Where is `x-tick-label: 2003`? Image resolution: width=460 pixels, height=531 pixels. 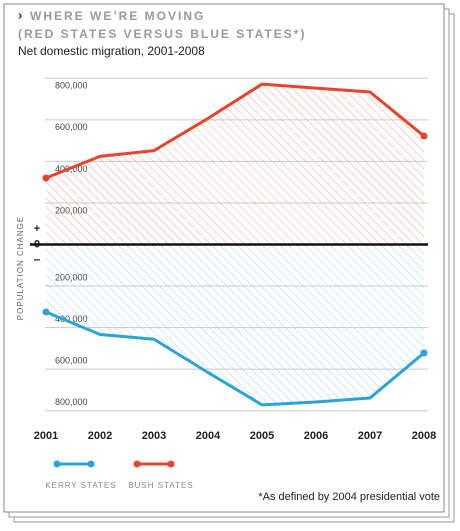 x-tick-label: 2003 is located at coordinates (154, 436).